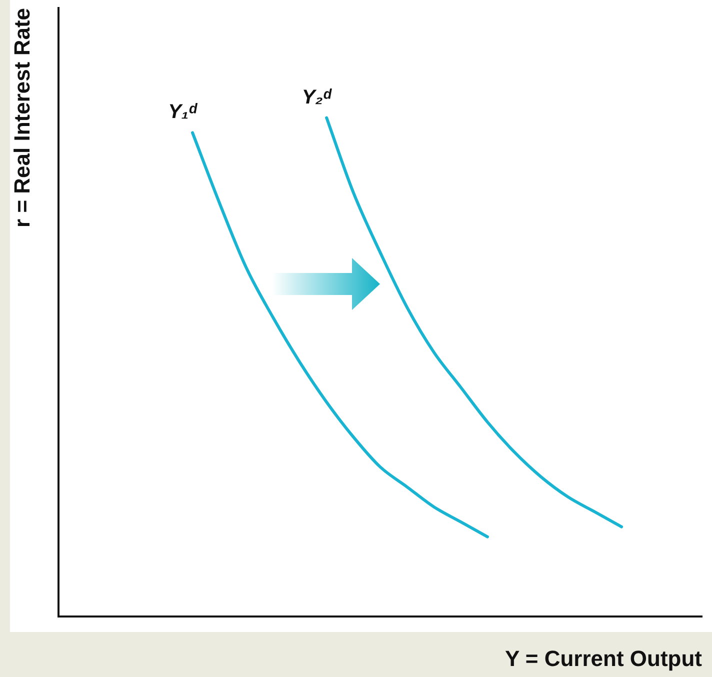 The height and width of the screenshot is (677, 712). Describe the element at coordinates (604, 658) in the screenshot. I see `x-axis-title: Y = Current Output` at that location.